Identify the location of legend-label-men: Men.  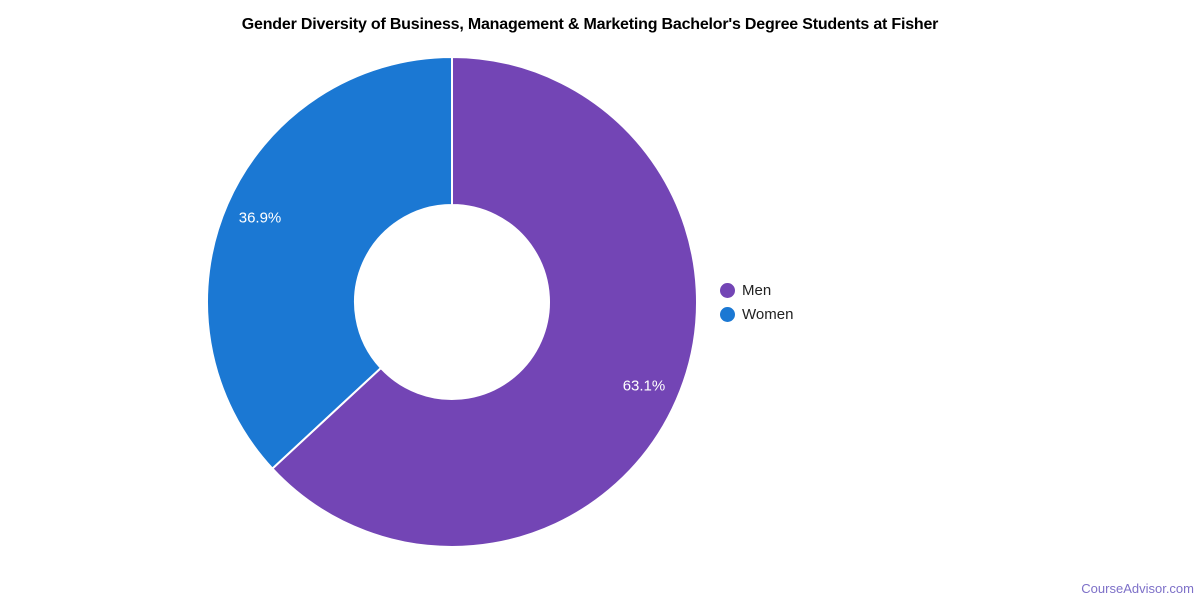
(757, 290).